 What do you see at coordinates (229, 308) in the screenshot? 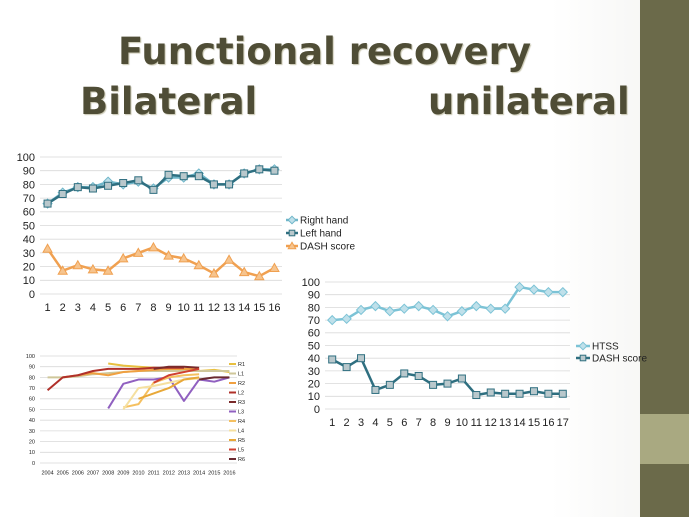
I see `x-tick-label: 13` at bounding box center [229, 308].